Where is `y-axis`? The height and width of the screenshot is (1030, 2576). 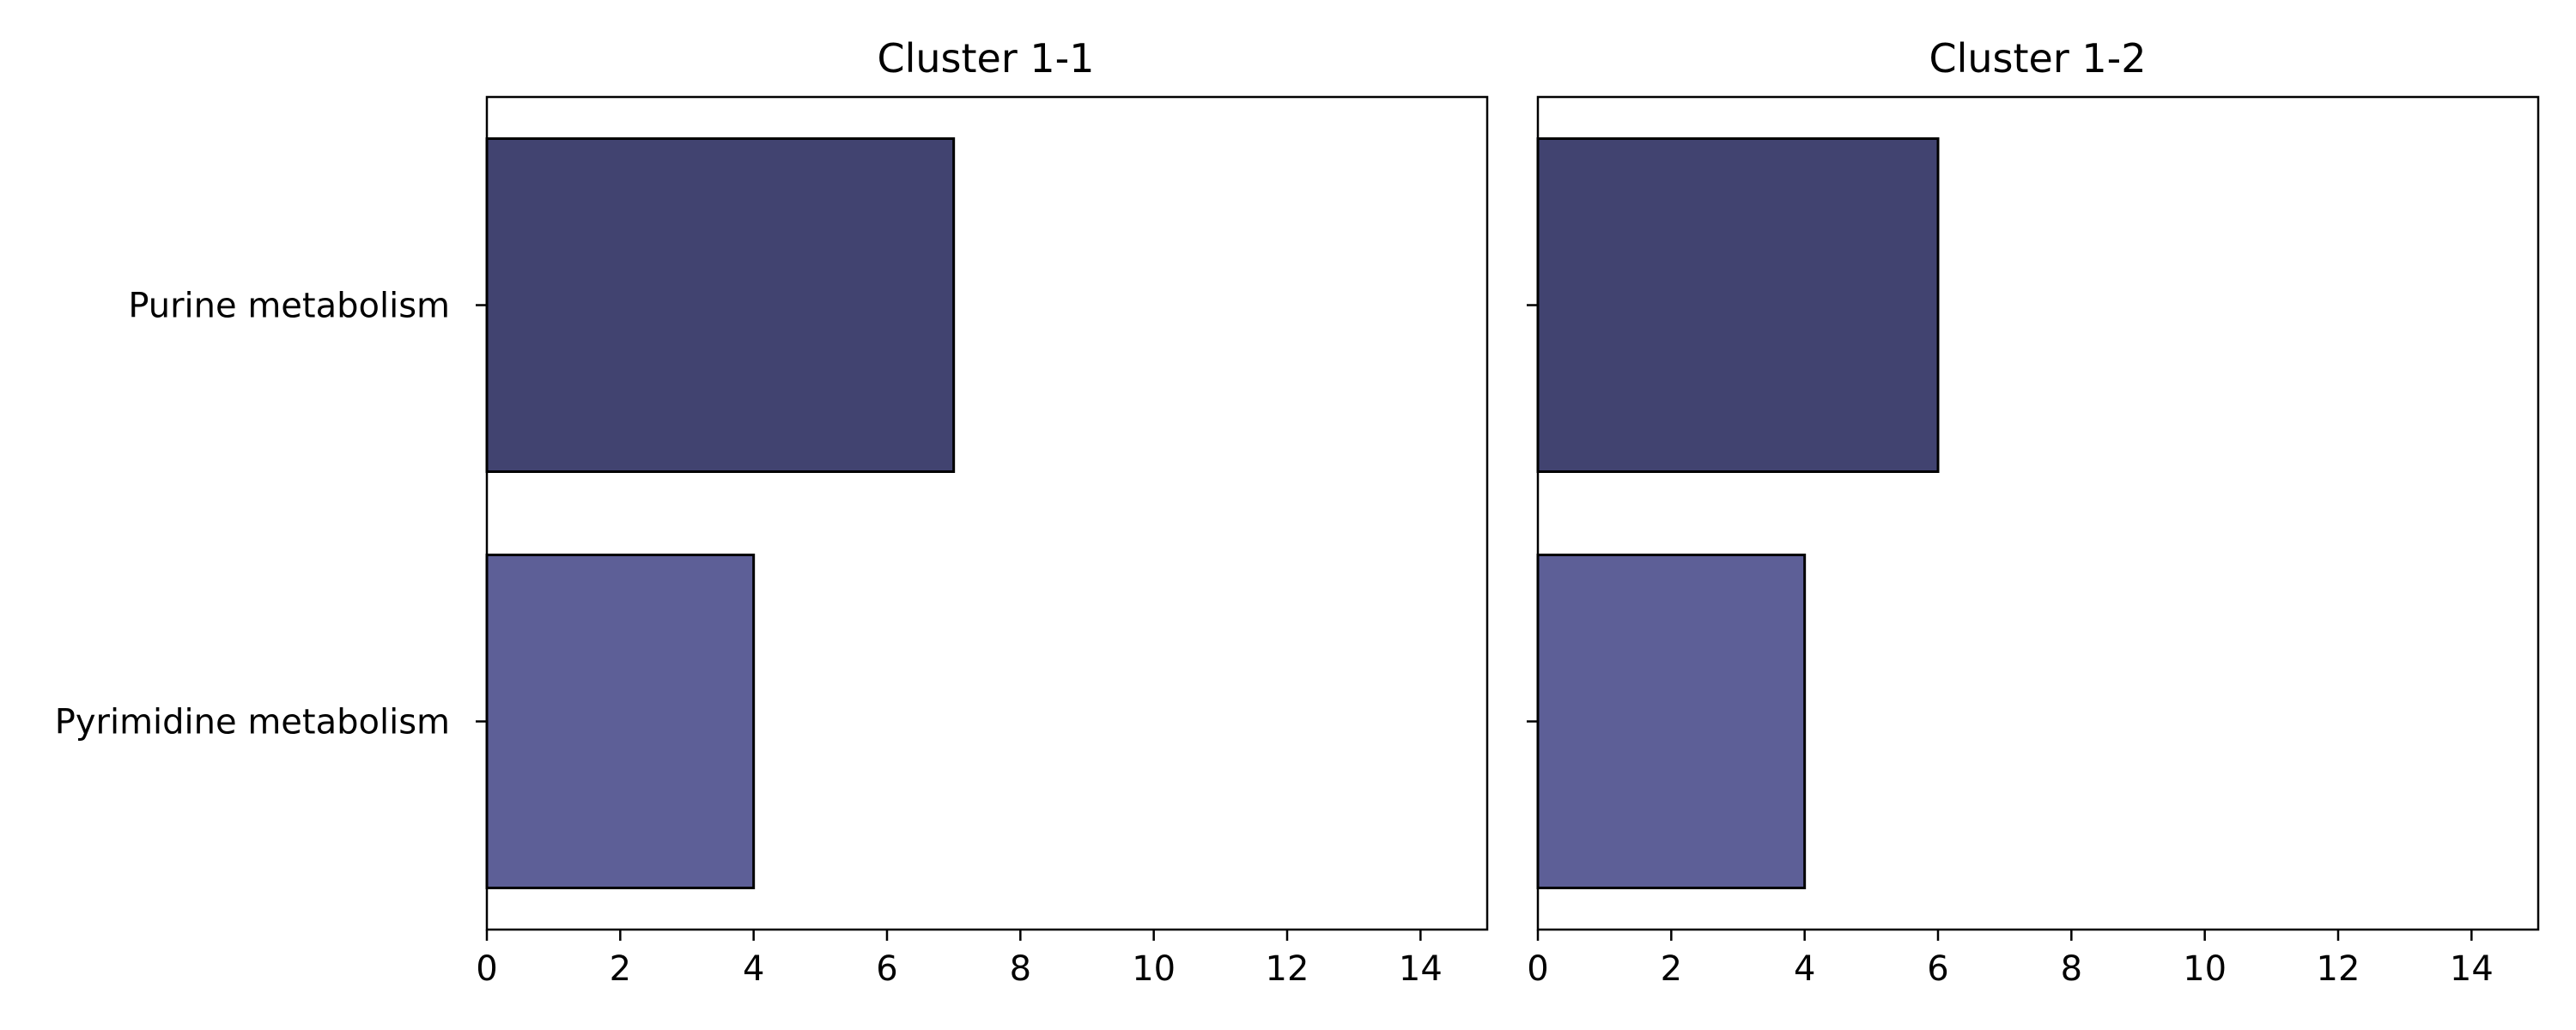 y-axis is located at coordinates (1532, 513).